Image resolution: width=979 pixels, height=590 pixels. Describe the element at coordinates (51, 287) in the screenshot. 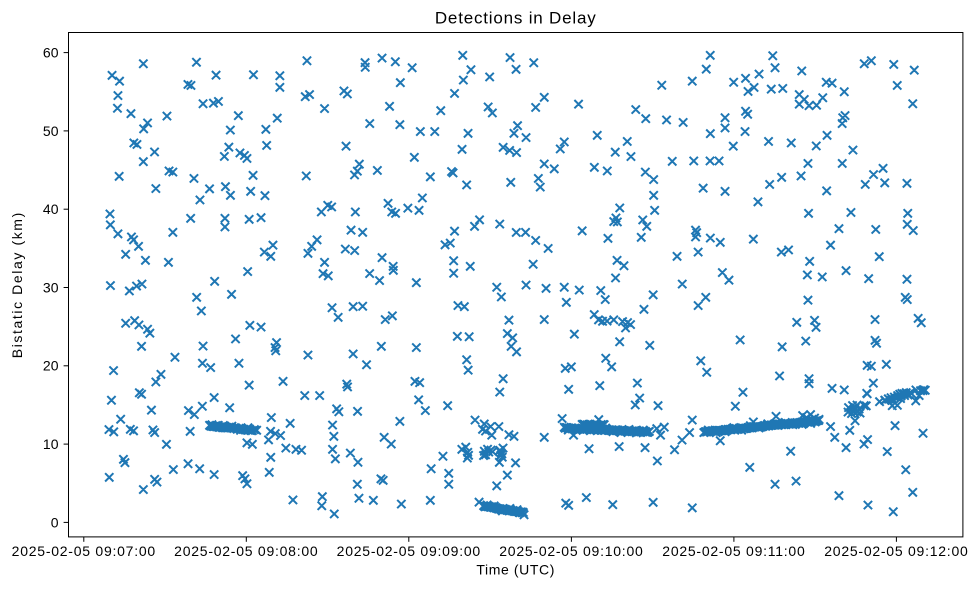

I see `svg-text: 30` at that location.